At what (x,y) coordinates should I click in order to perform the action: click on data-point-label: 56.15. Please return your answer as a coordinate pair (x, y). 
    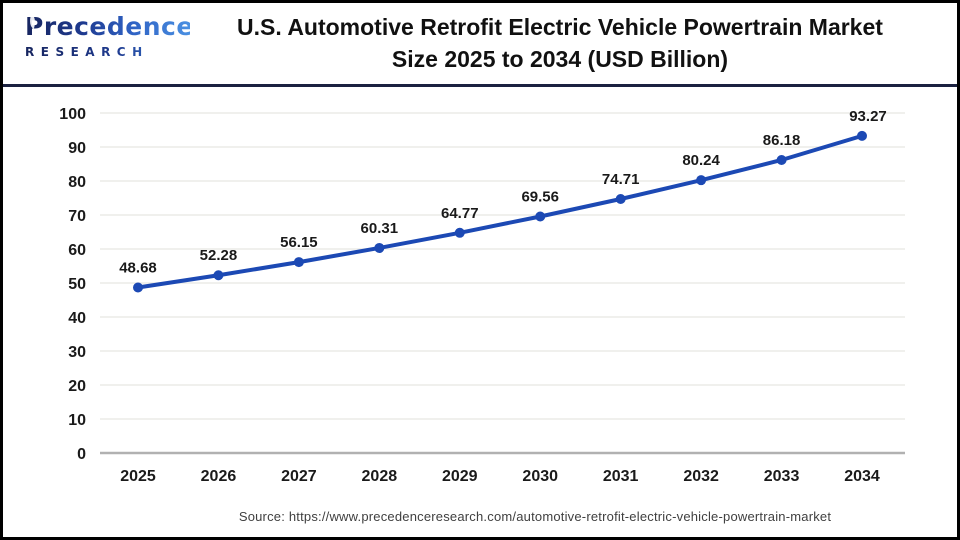
    Looking at the image, I should click on (299, 242).